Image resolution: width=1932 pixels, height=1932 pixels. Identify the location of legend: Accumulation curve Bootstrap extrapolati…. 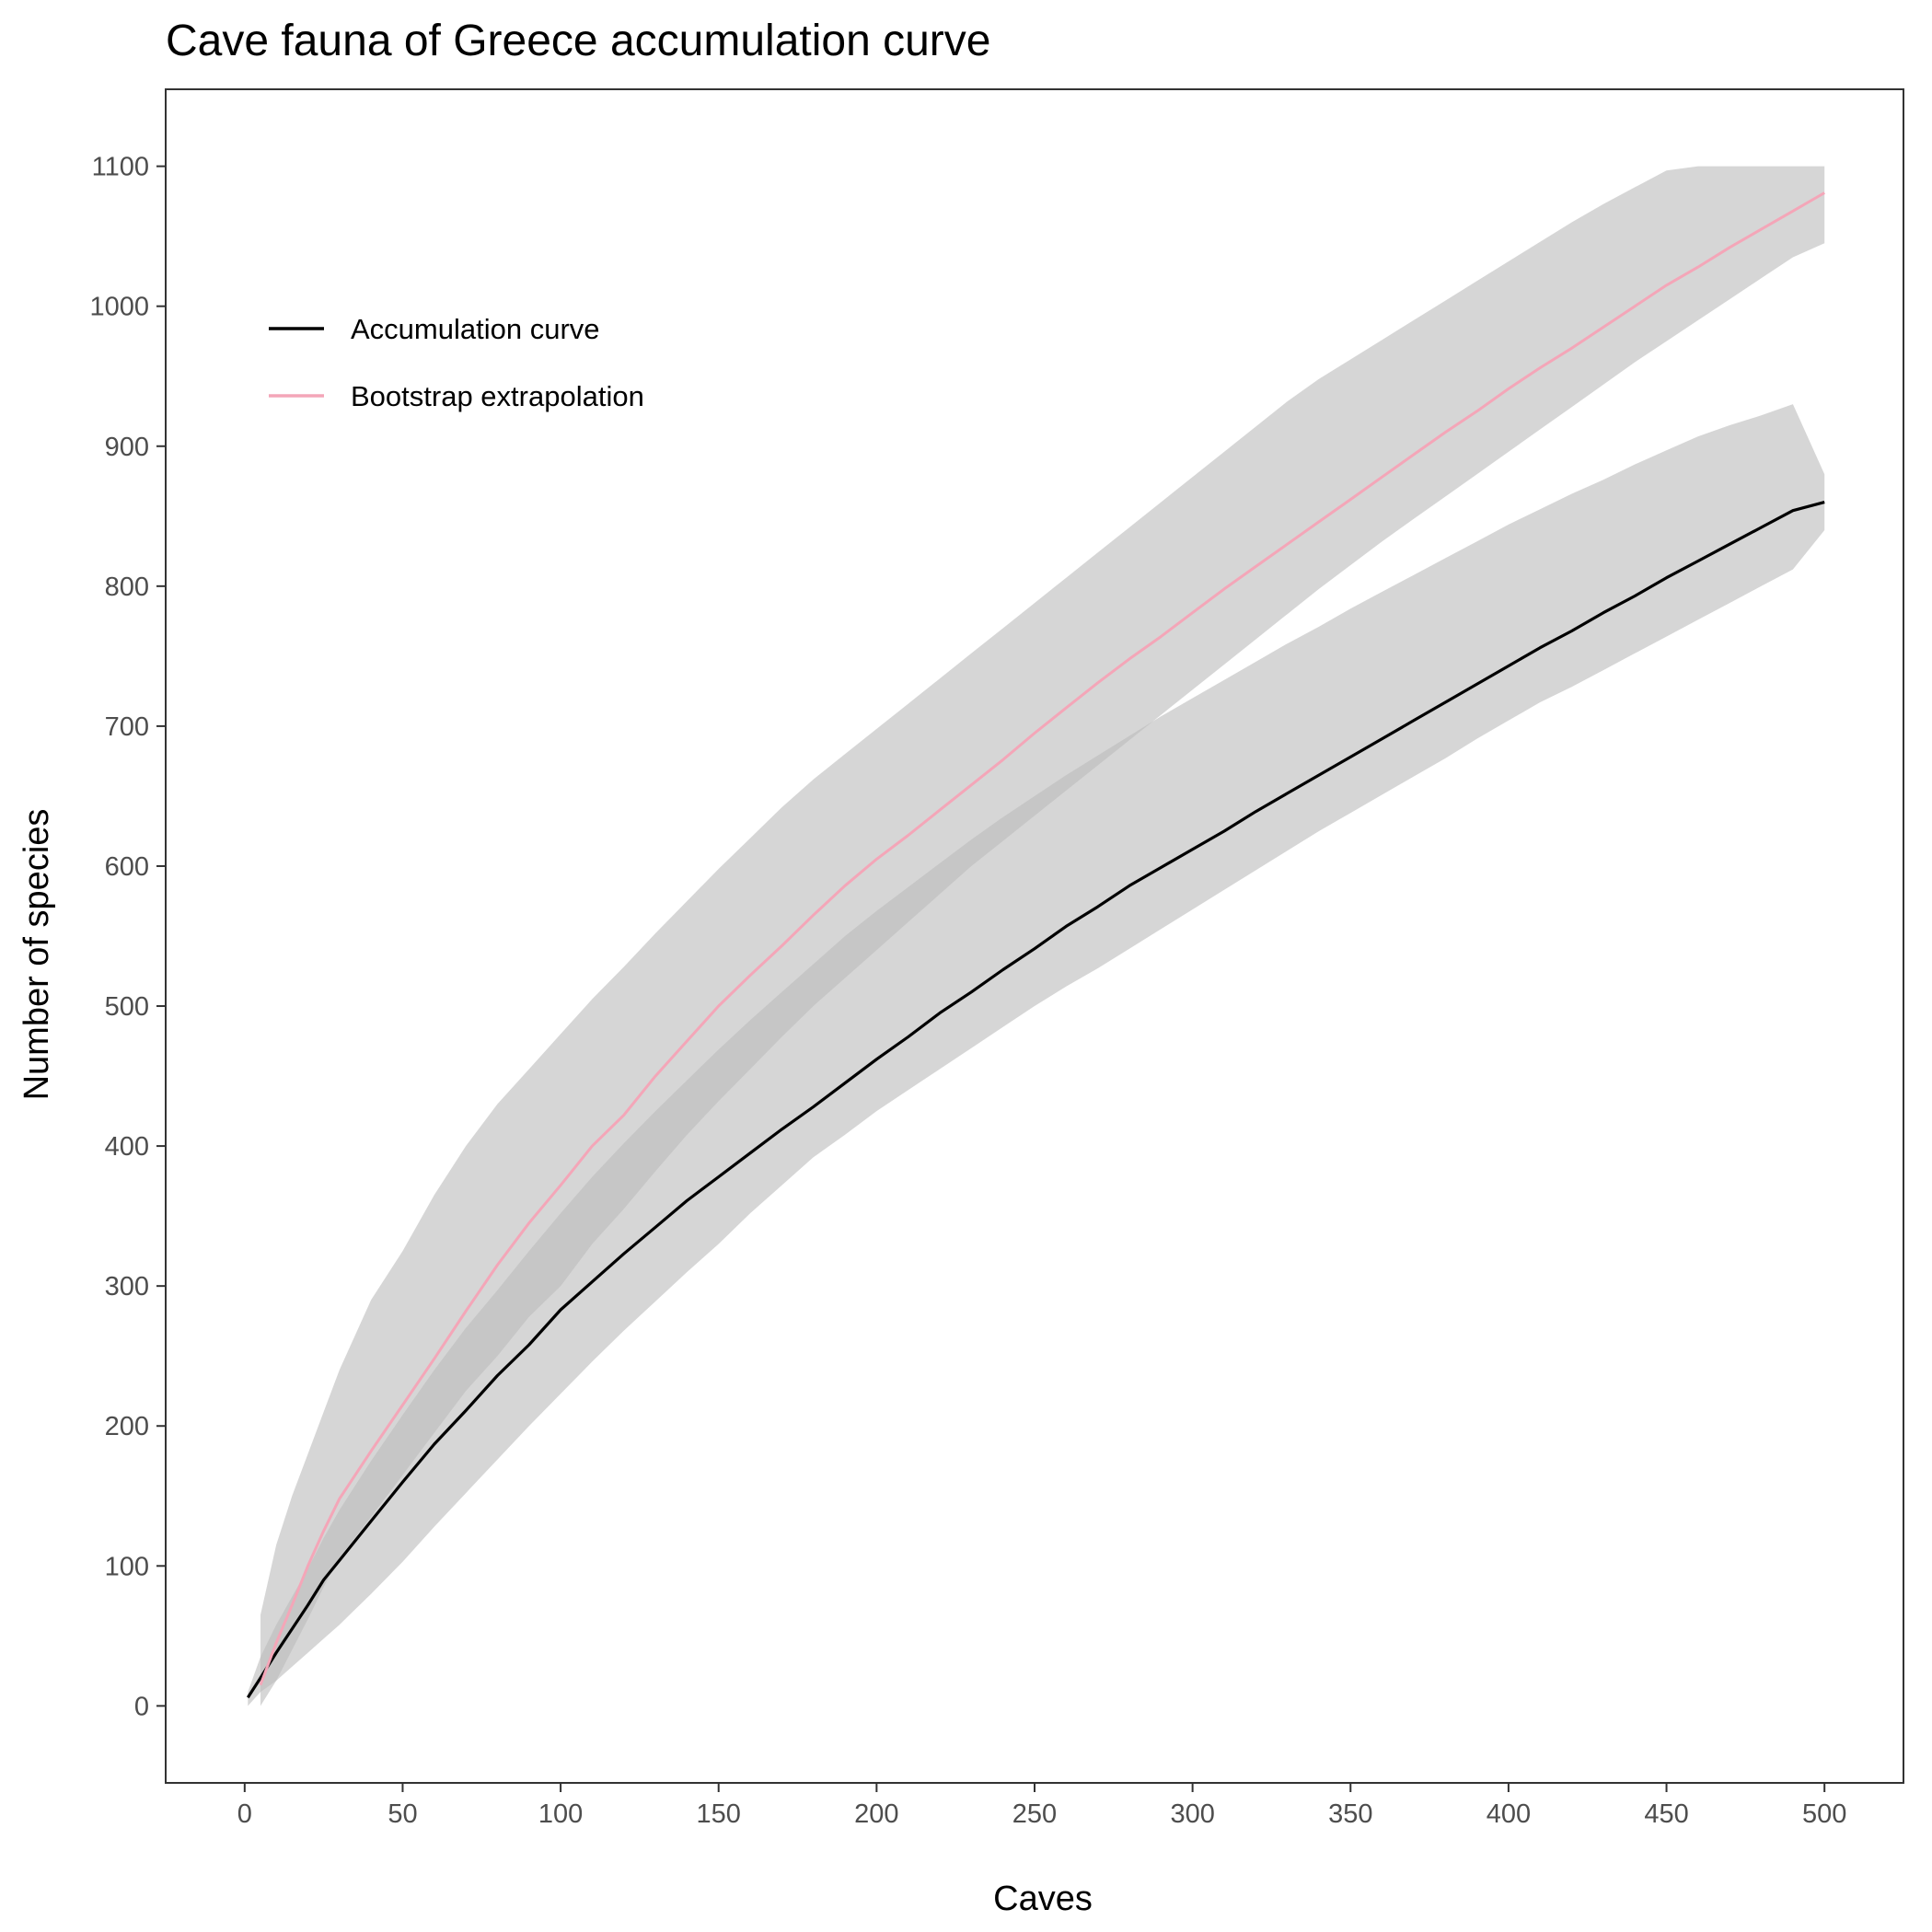
(457, 363).